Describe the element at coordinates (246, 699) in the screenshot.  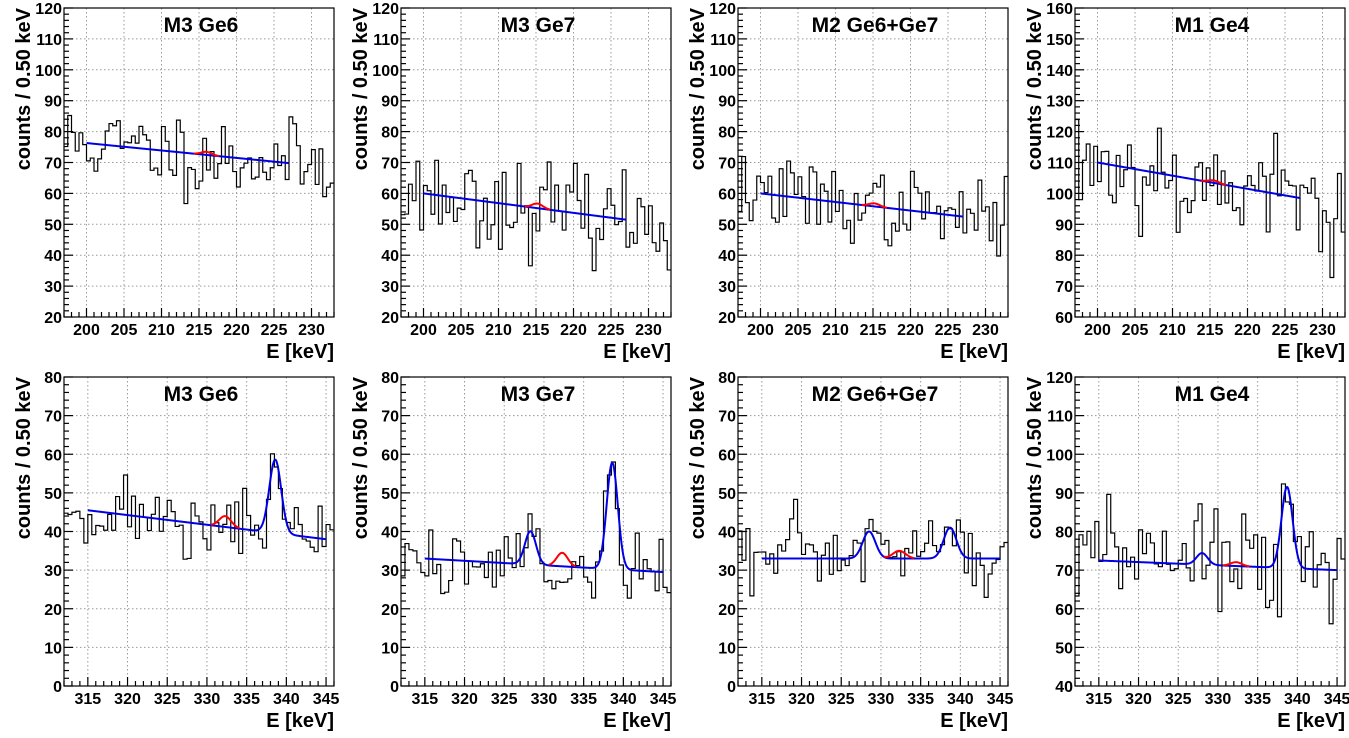
I see `x-tick-label: 335` at that location.